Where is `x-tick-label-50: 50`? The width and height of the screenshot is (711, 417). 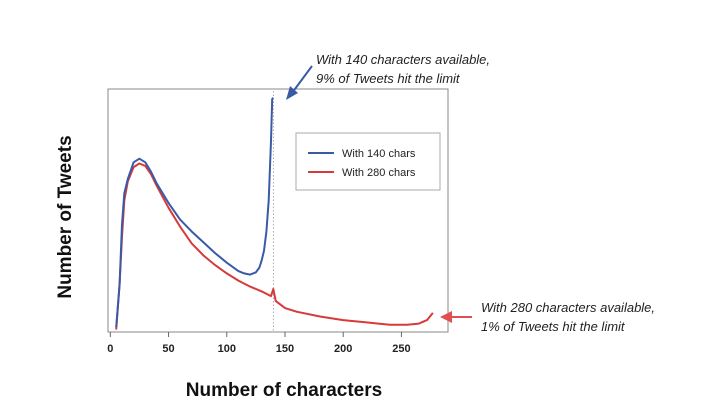
x-tick-label-50: 50 is located at coordinates (168, 349).